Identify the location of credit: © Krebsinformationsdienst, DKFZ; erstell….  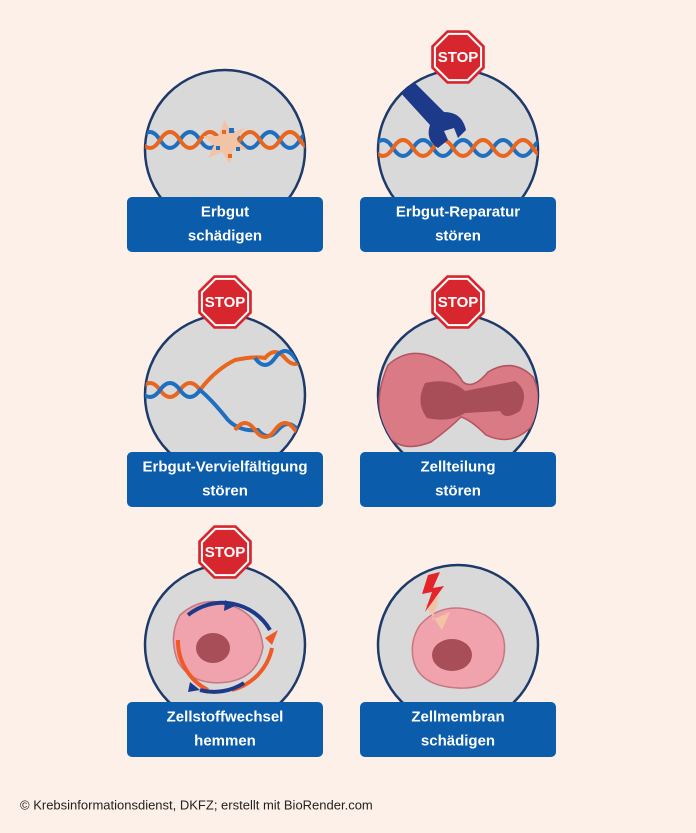
(196, 804).